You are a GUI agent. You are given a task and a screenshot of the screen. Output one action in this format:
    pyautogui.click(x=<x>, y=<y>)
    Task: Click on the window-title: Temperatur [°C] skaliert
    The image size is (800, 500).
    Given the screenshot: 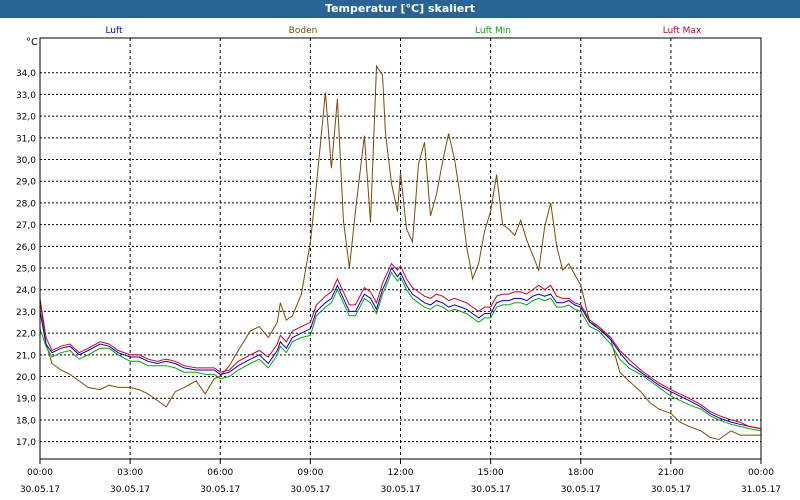 What is the action you would take?
    pyautogui.click(x=400, y=9)
    